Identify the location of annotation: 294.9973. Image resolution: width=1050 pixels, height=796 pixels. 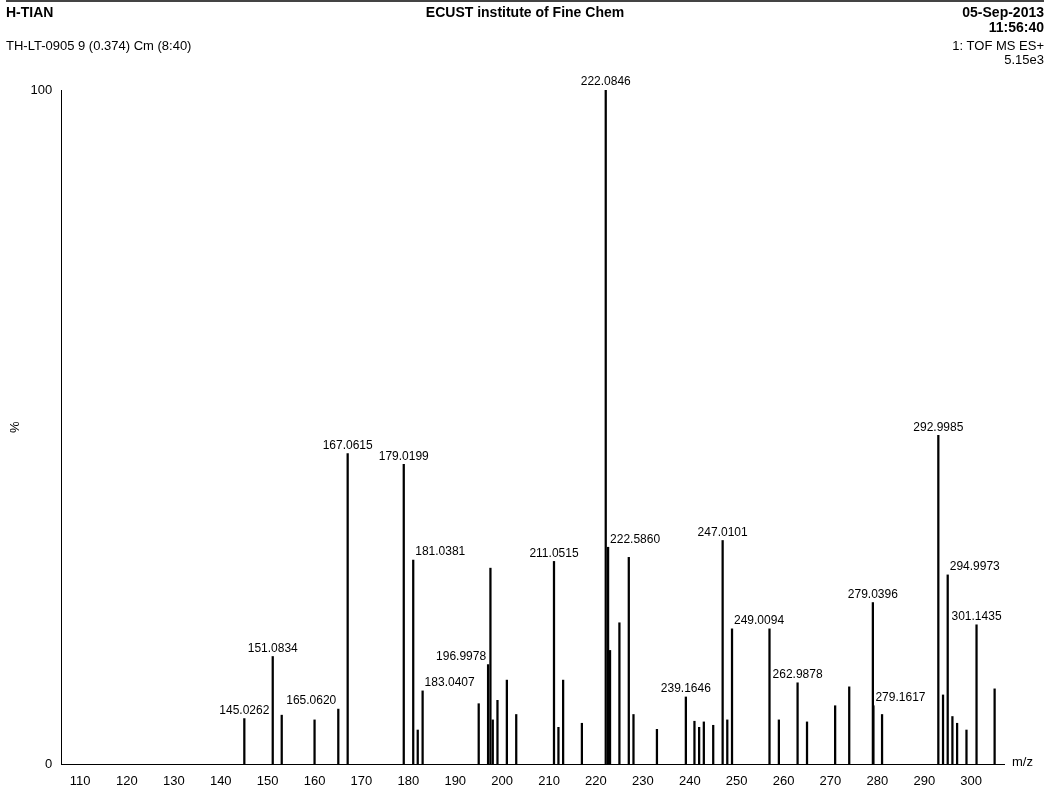
(975, 566).